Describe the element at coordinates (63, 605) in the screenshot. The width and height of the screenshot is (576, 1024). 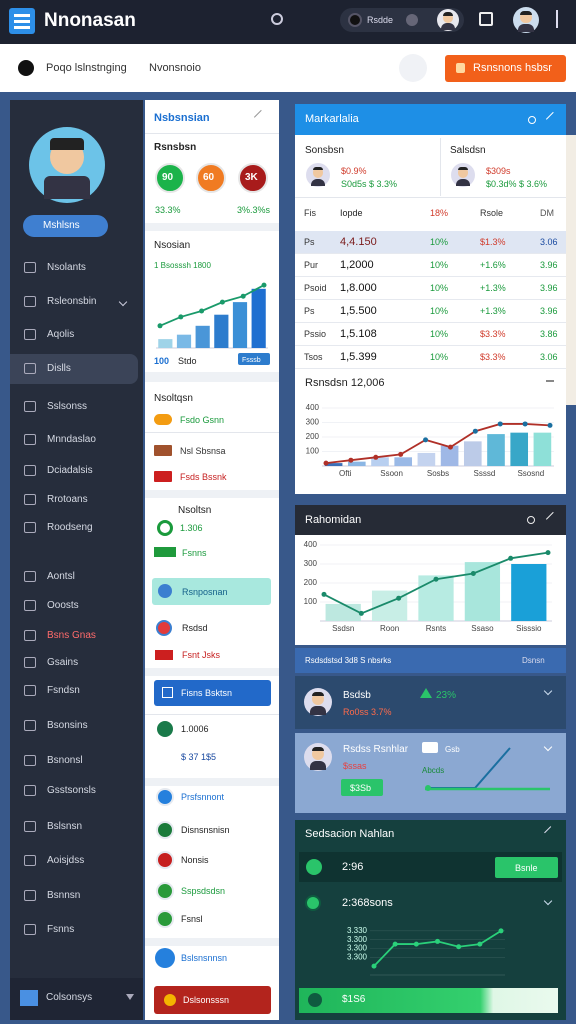
I see `menu-item: Ooosts` at that location.